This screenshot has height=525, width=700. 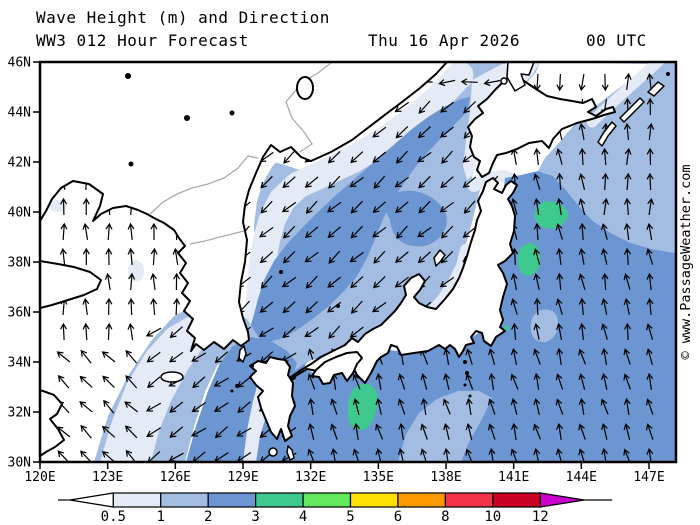 What do you see at coordinates (581, 477) in the screenshot?
I see `lon-tick-label: 144E` at bounding box center [581, 477].